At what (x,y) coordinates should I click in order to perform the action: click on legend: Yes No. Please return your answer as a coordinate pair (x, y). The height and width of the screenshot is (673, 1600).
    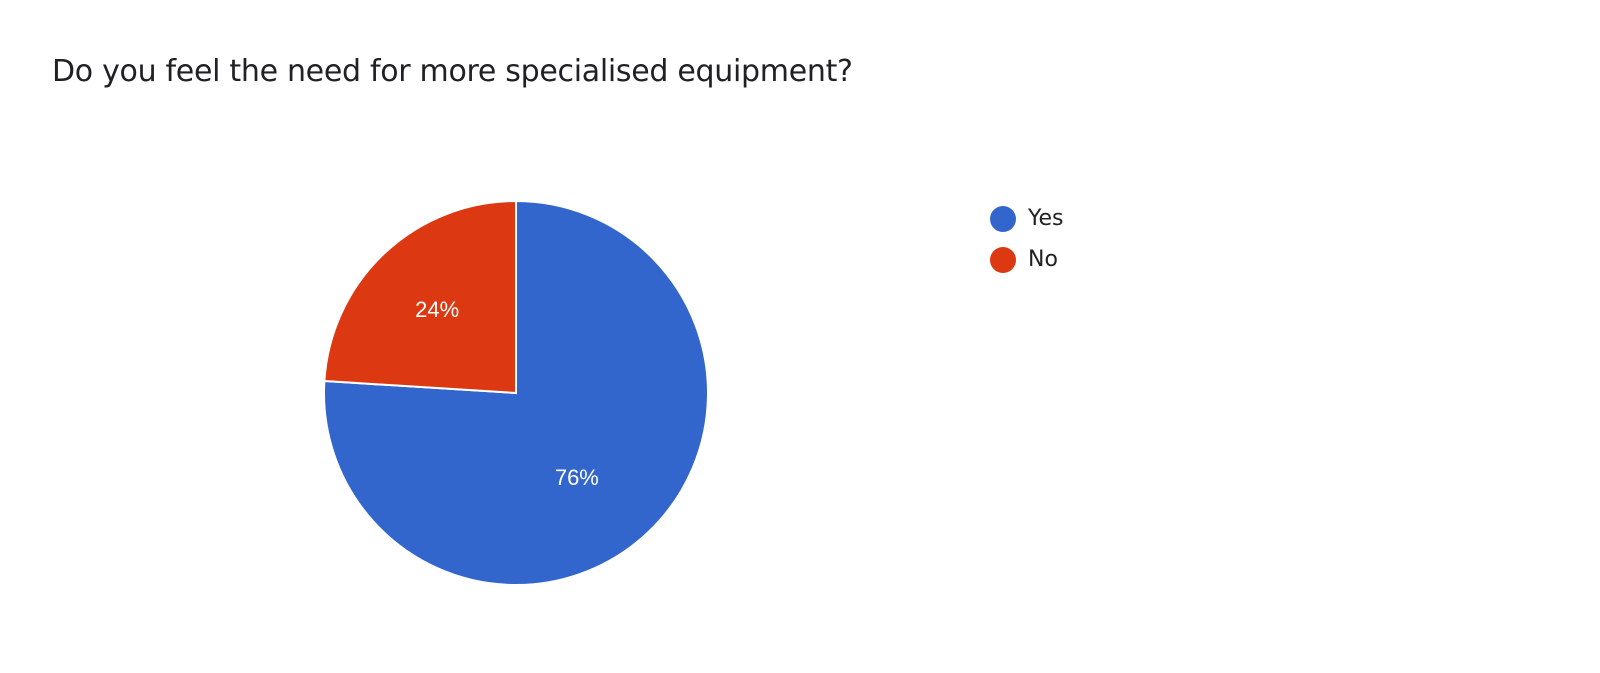
    Looking at the image, I should click on (1027, 239).